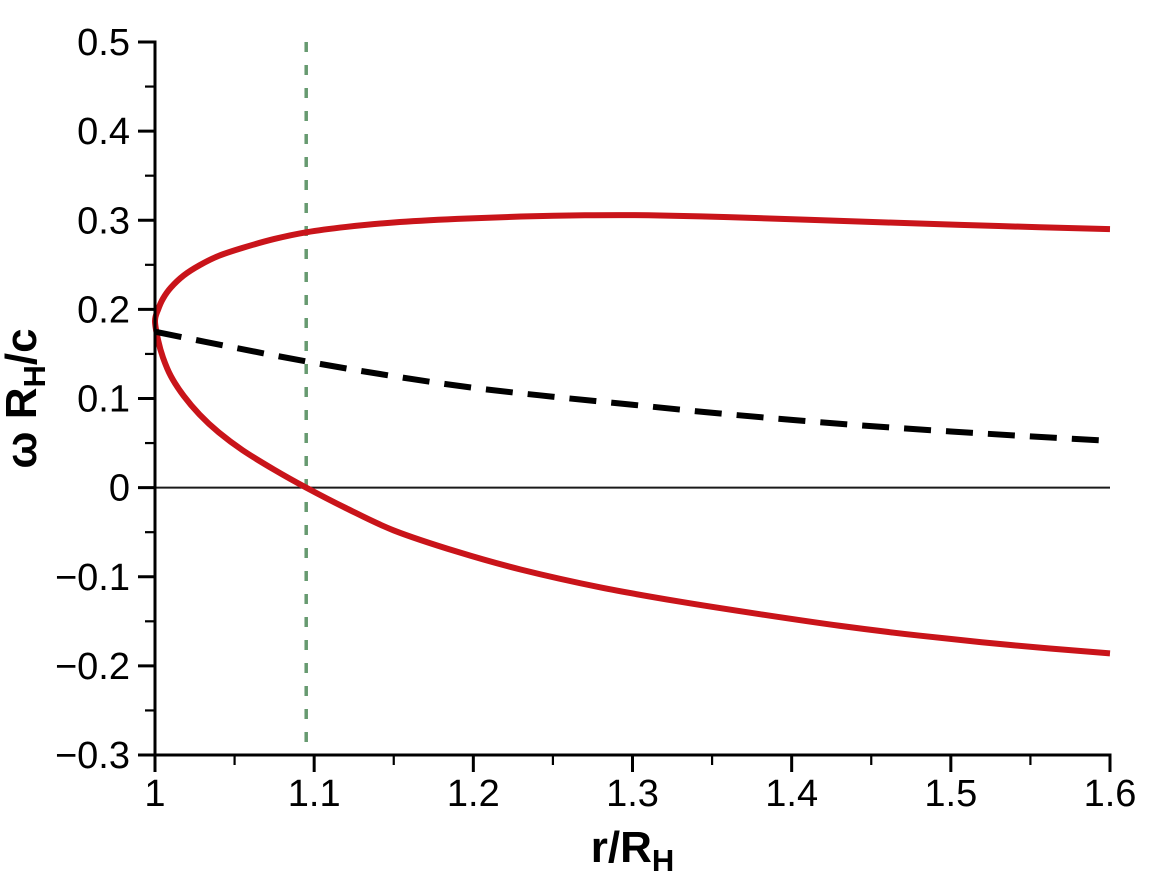 This screenshot has height=878, width=1162. Describe the element at coordinates (103, 43) in the screenshot. I see `y-tick-label: 0.5` at that location.